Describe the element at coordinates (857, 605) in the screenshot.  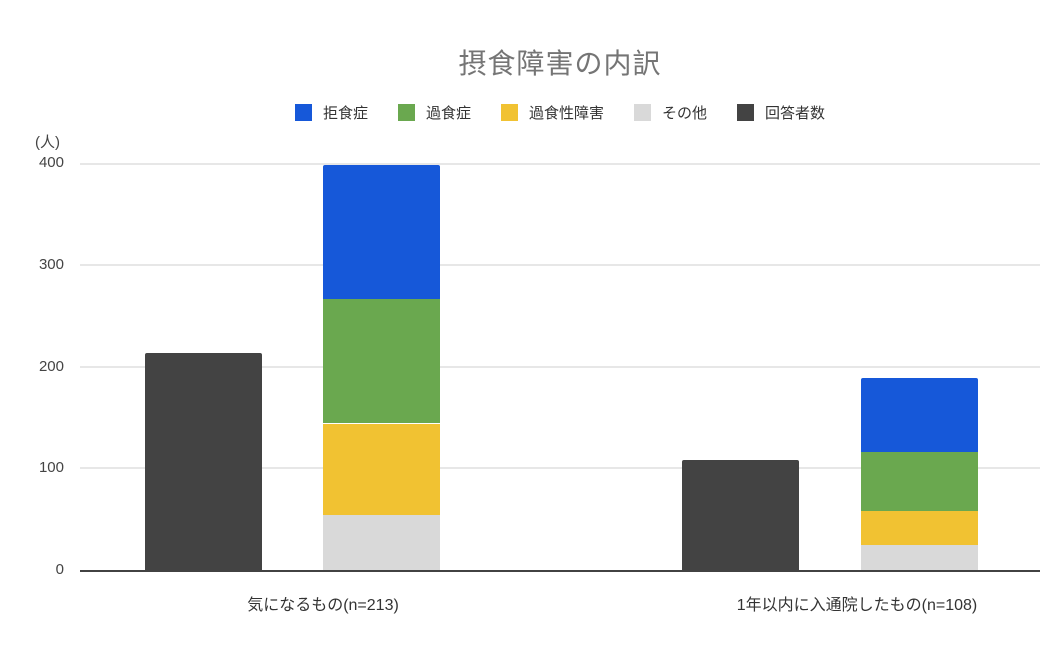
I see `x-axis-label: 1年以内に入通院したもの(n=108)` at that location.